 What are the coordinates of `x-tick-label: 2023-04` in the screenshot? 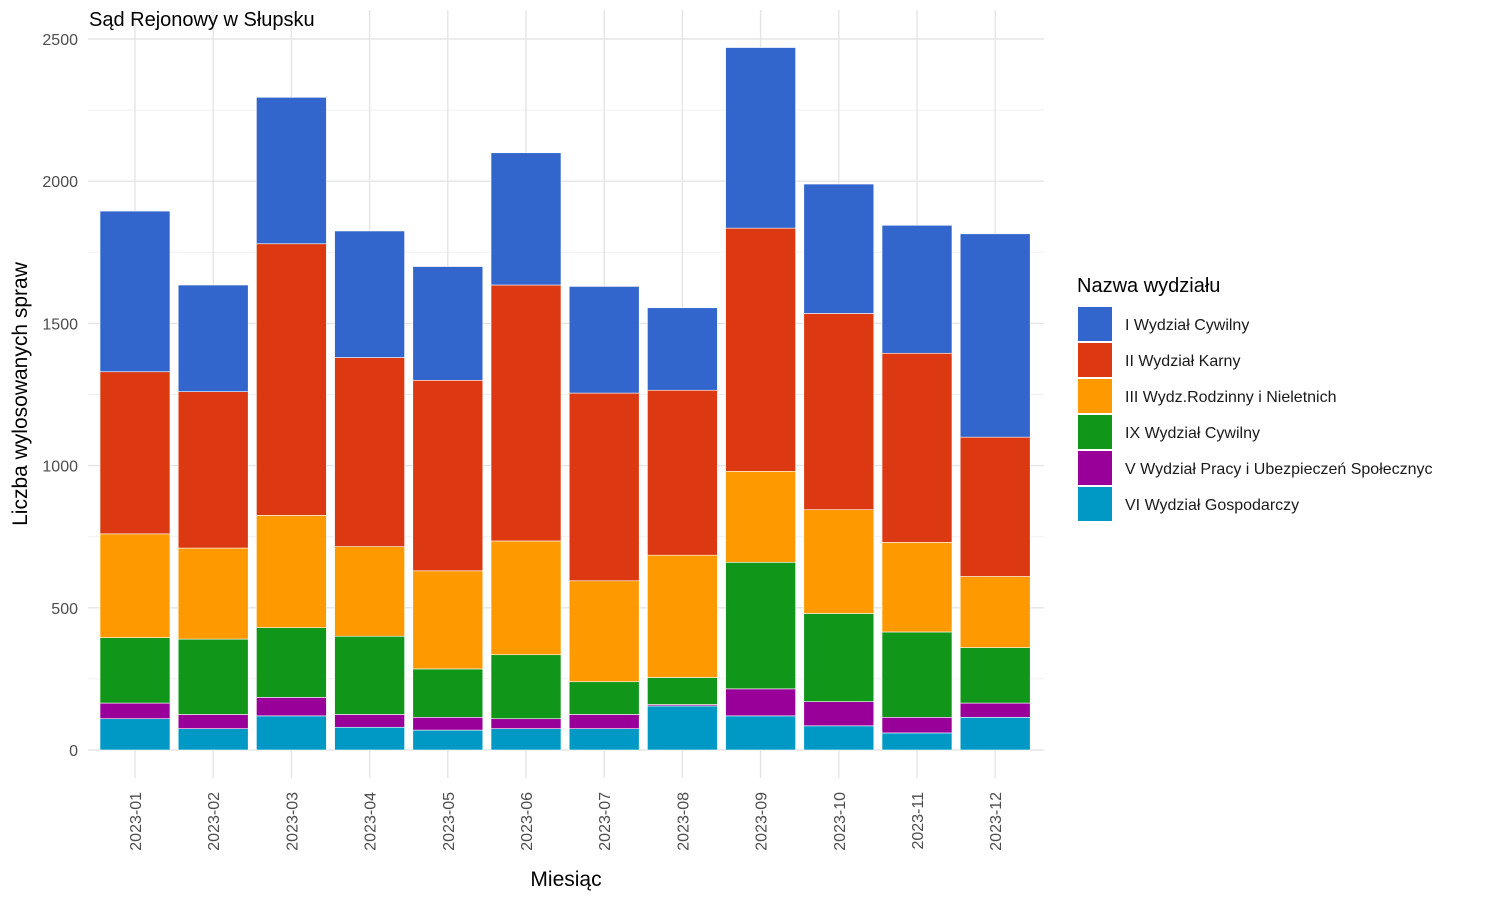 It's located at (371, 821).